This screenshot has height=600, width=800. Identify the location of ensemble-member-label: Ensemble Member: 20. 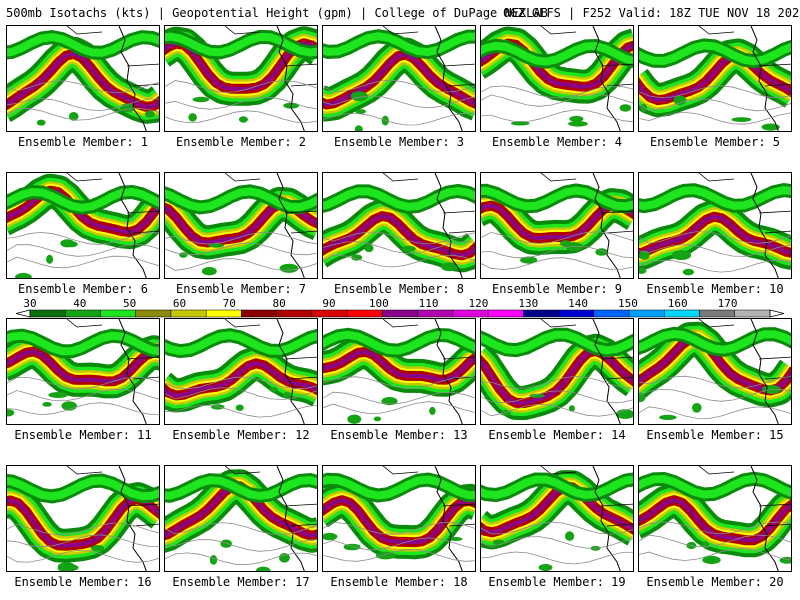
(715, 582).